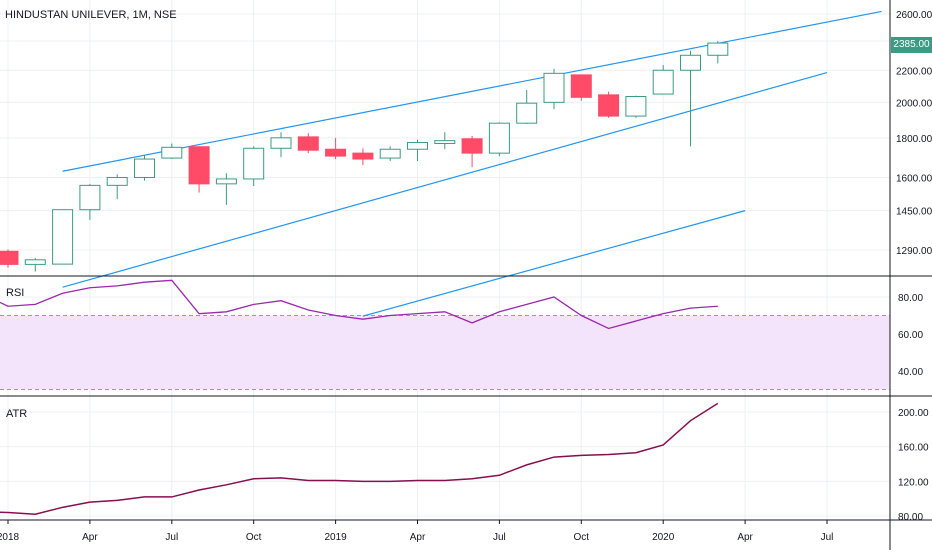 This screenshot has height=555, width=932. Describe the element at coordinates (91, 15) in the screenshot. I see `chart-title: HINDUSTAN UNILEVER, 1M, NSE` at that location.